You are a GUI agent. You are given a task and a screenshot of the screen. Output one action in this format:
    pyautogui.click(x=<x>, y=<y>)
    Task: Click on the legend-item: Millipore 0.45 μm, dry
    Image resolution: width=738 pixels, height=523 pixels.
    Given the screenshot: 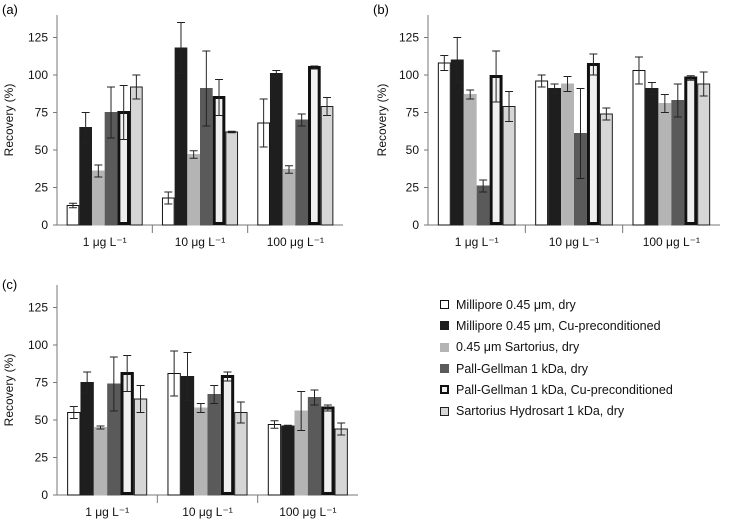 What is the action you would take?
    pyautogui.click(x=556, y=304)
    